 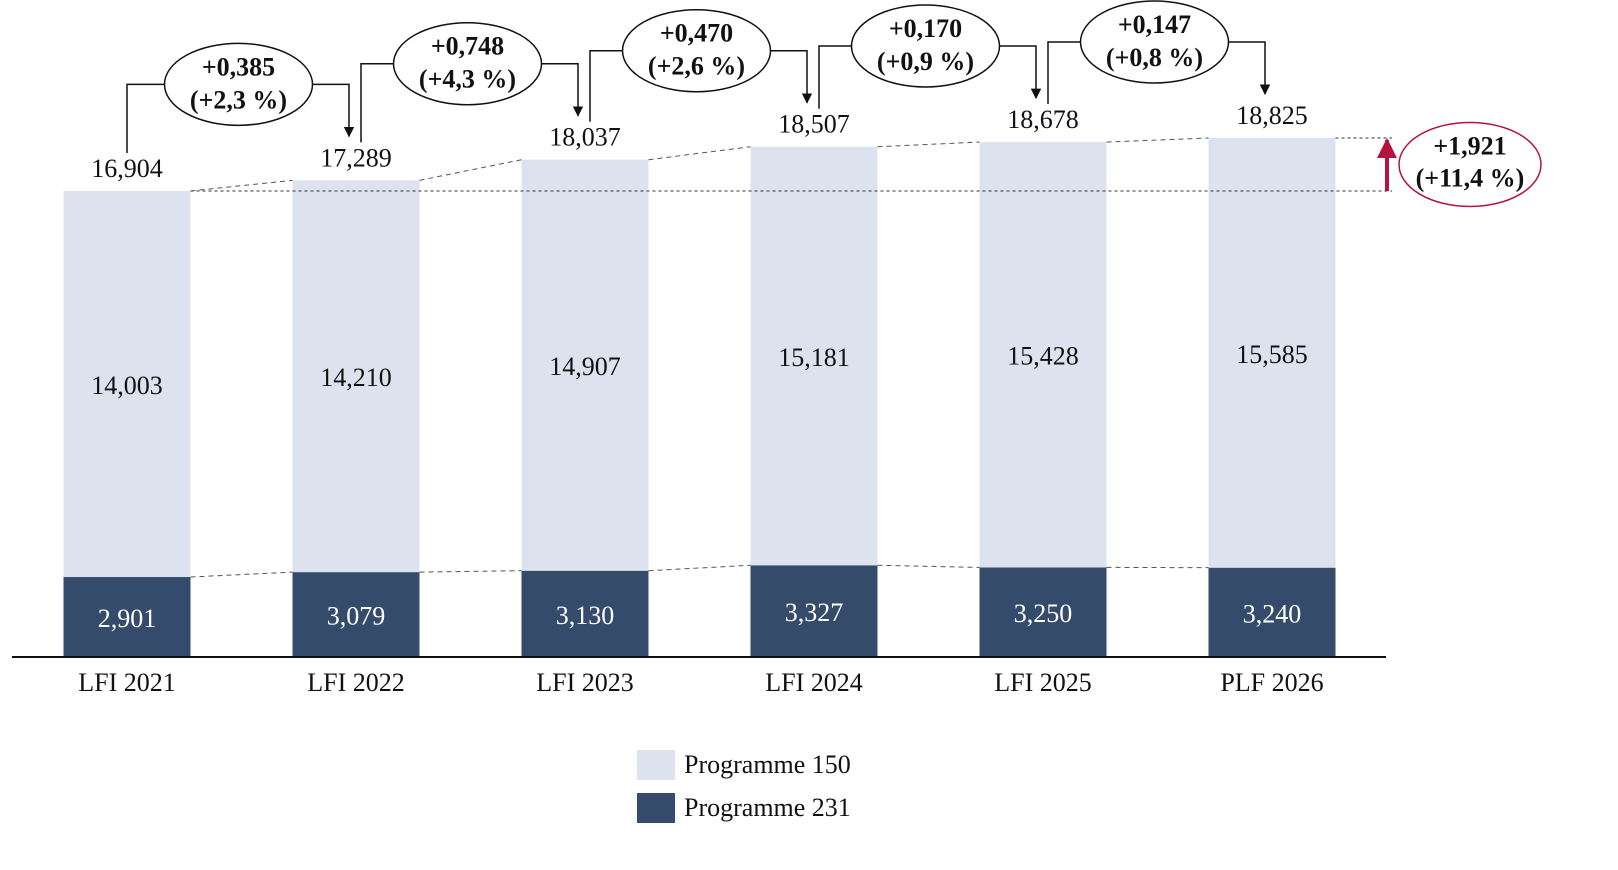 I want to click on x-tick-label: PLF 2026, so click(x=1271, y=682).